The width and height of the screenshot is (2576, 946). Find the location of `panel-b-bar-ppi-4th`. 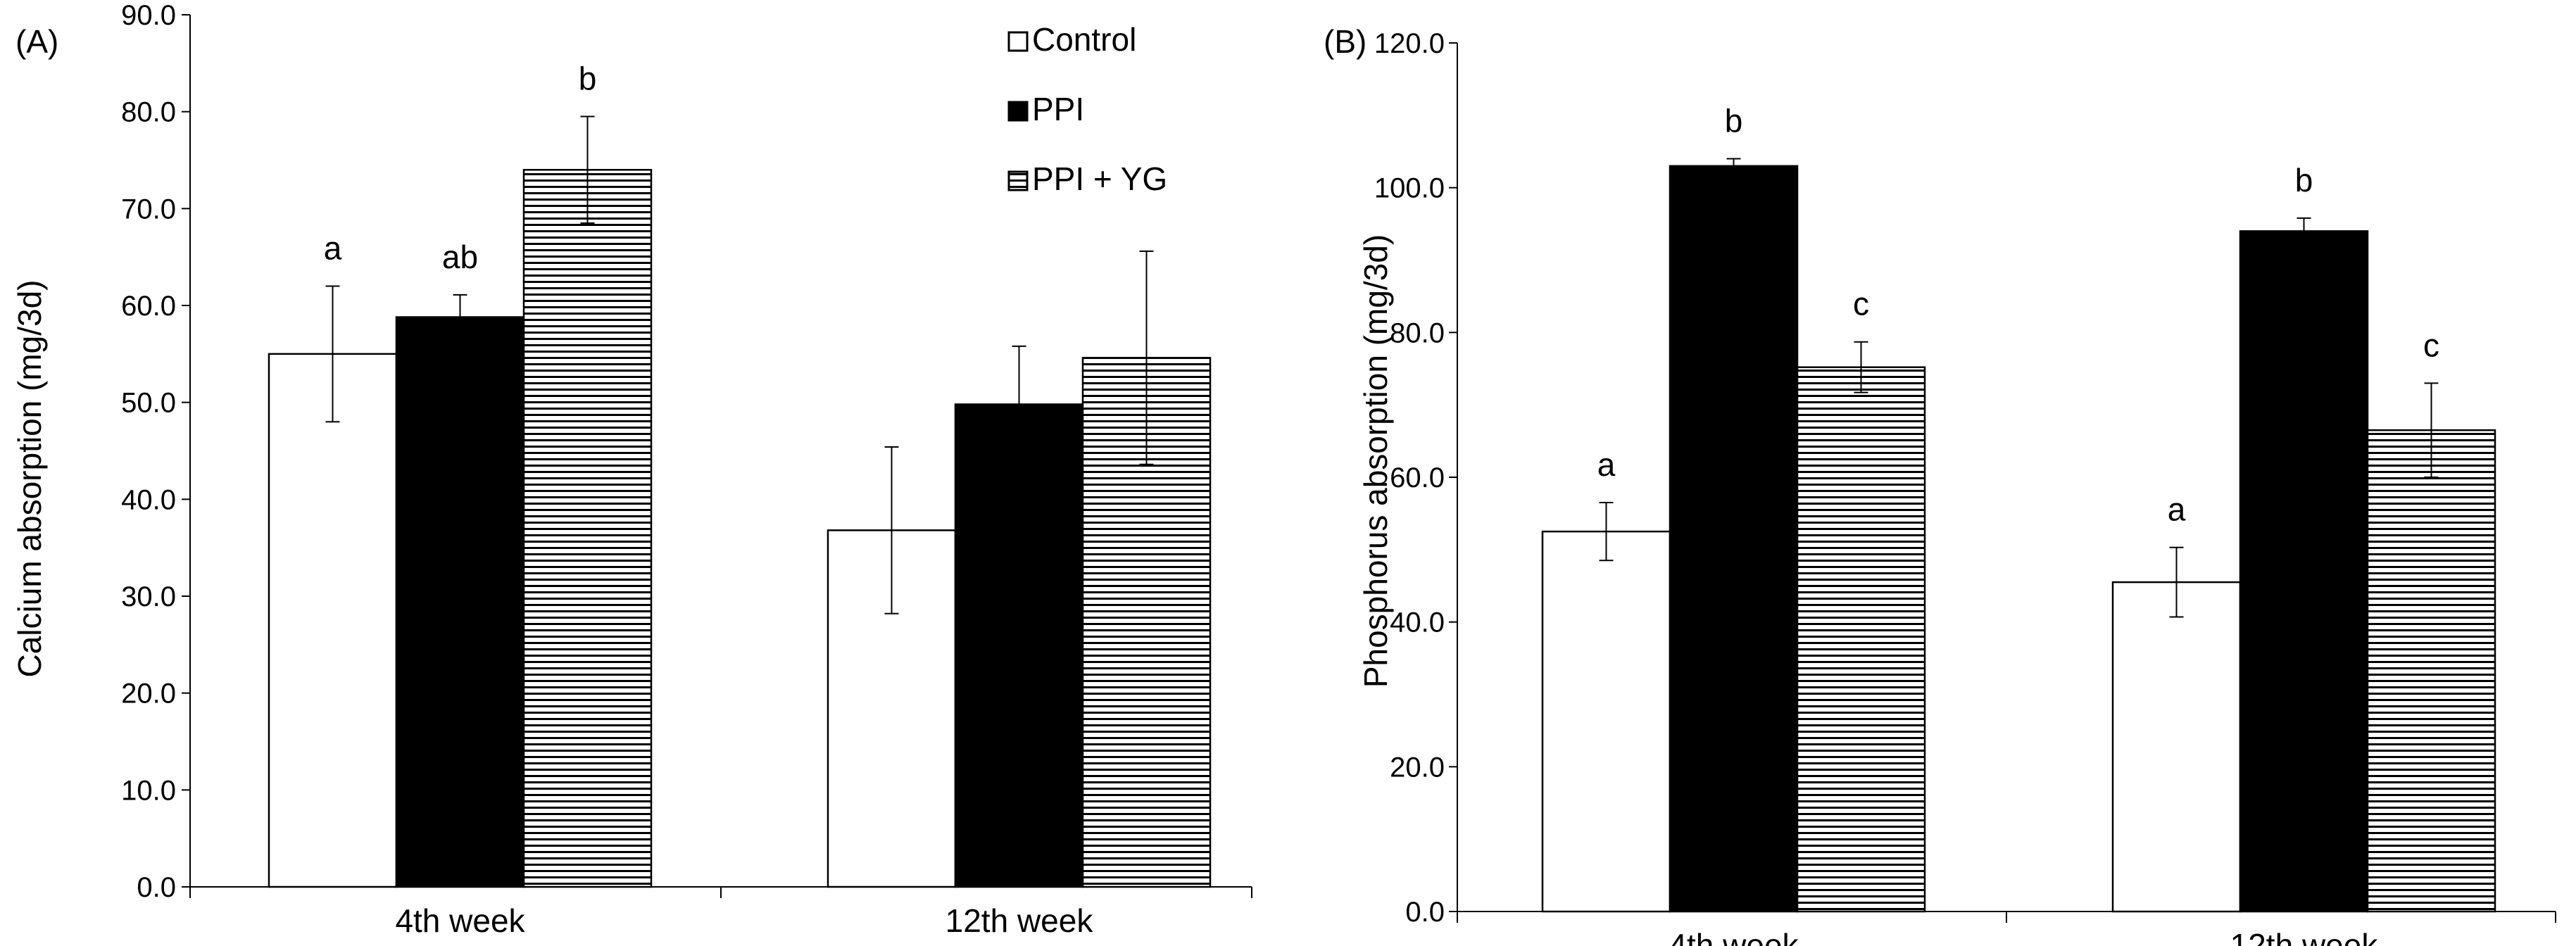

panel-b-bar-ppi-4th is located at coordinates (1734, 539).